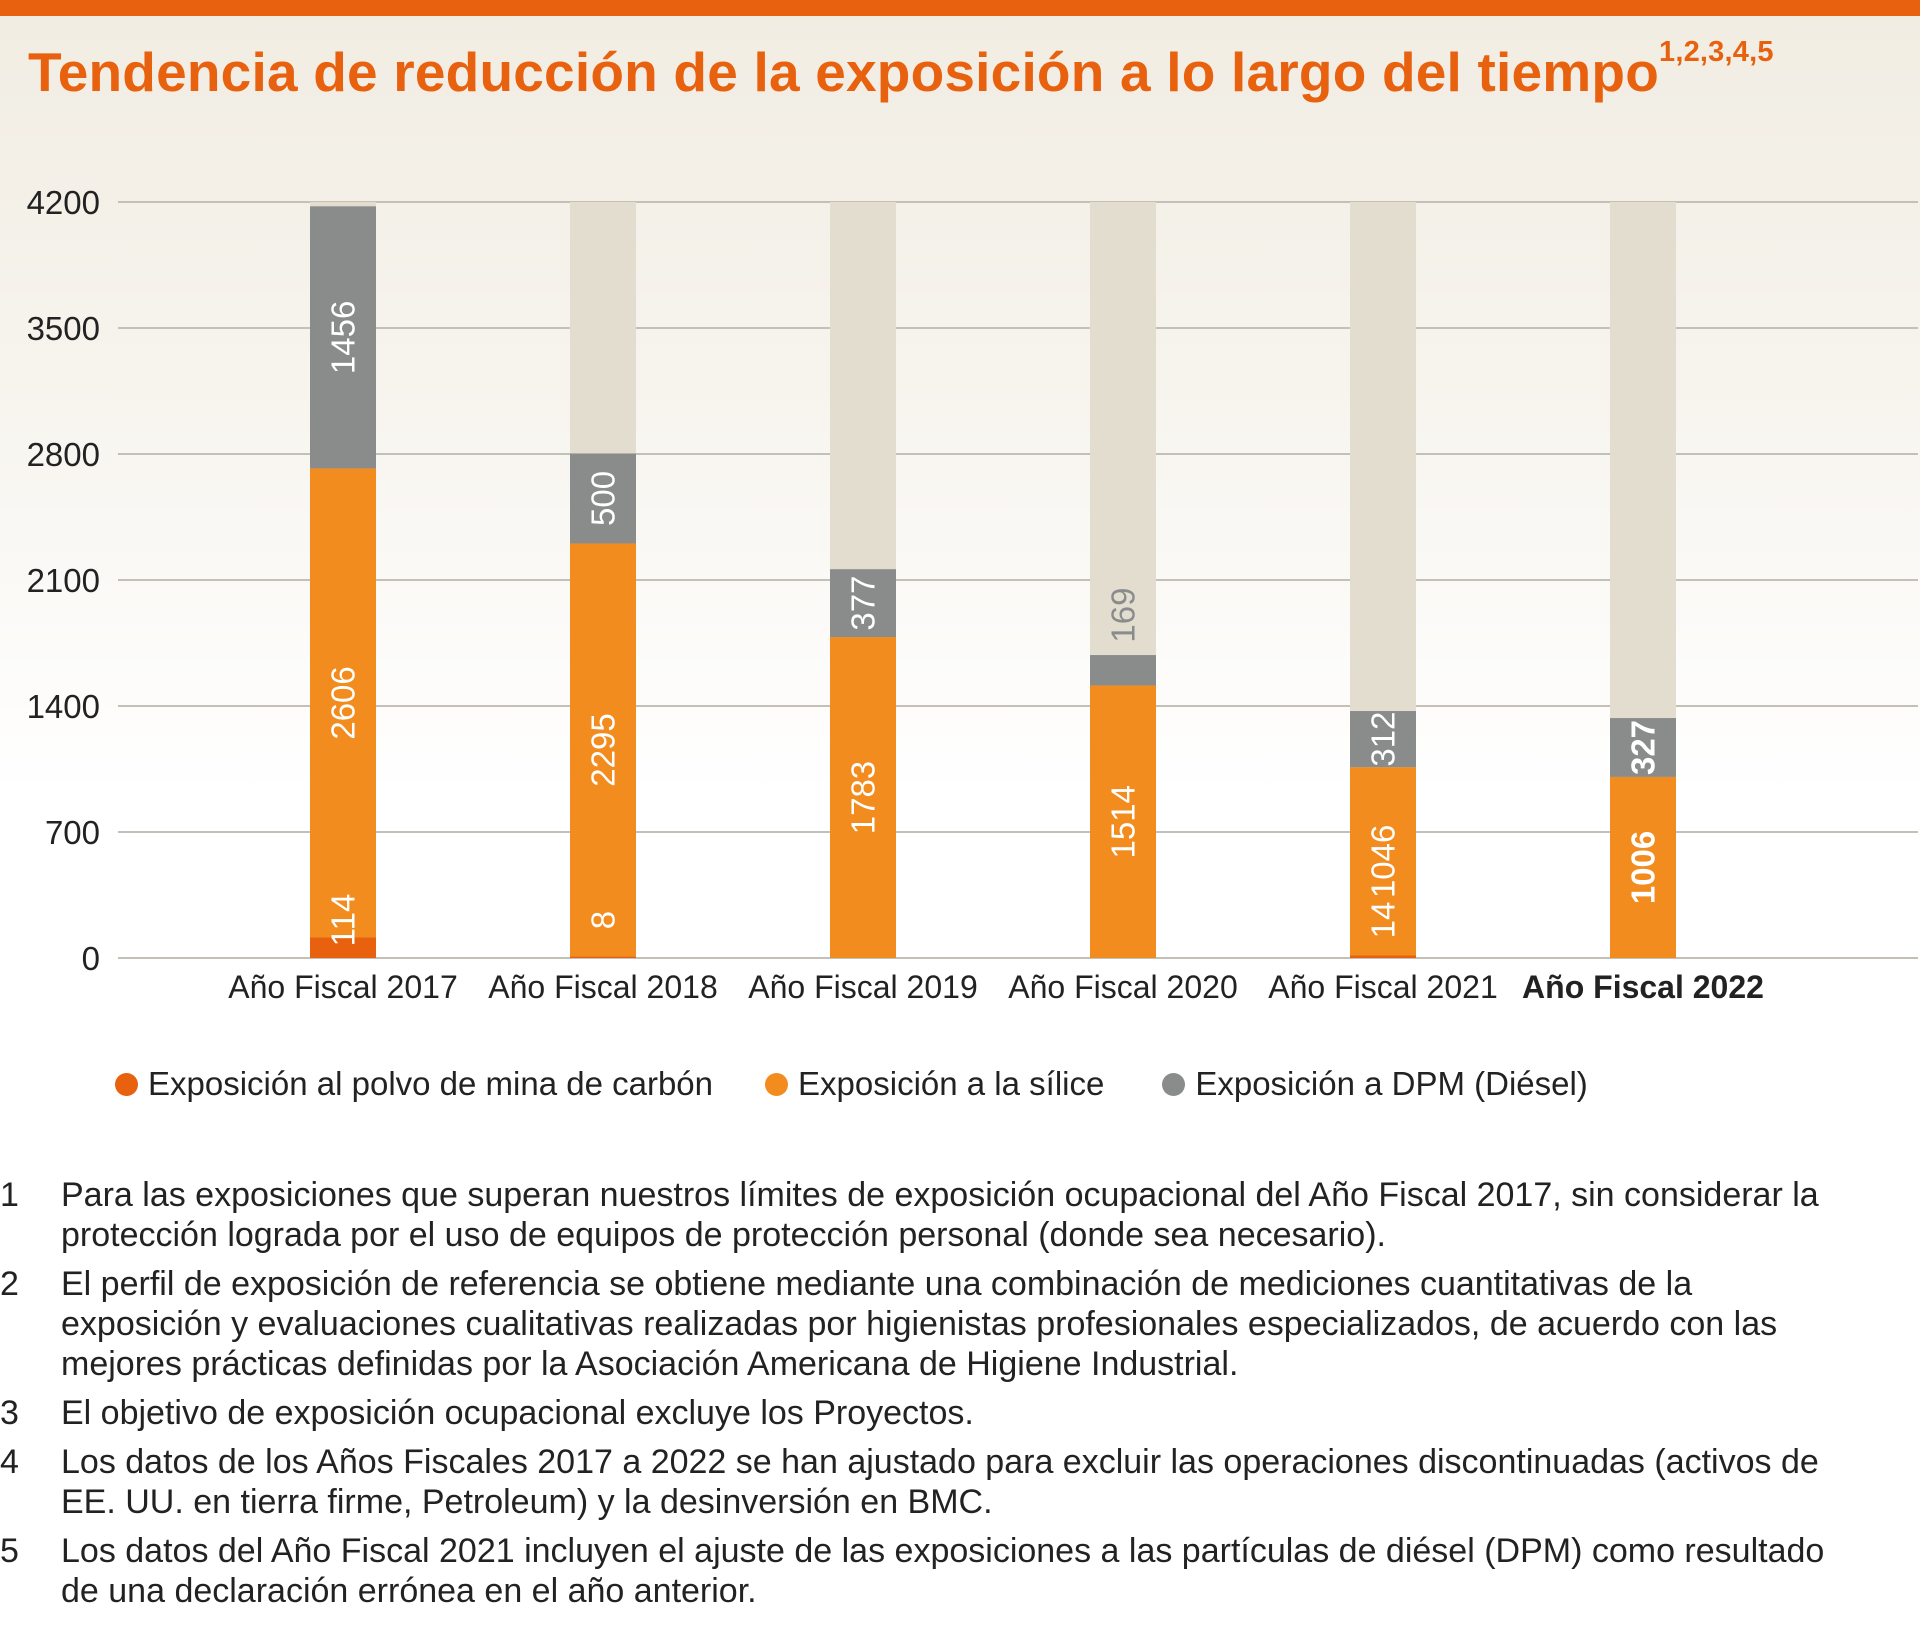 This screenshot has width=1920, height=1634. Describe the element at coordinates (9, 1462) in the screenshot. I see `footnote-number: 4` at that location.